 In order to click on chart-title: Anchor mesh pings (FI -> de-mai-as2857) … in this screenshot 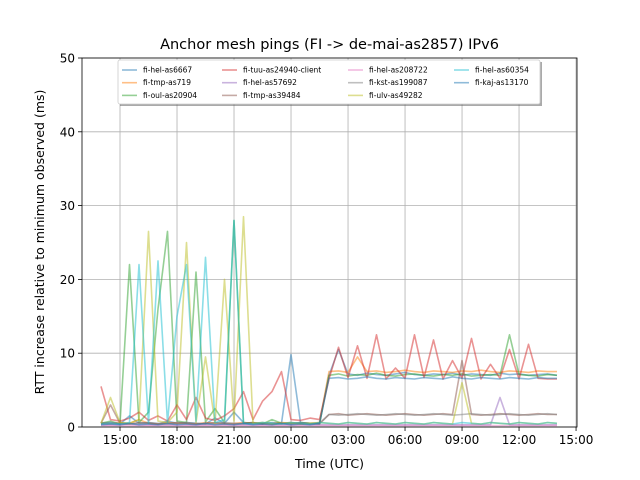, I will do `click(329, 45)`.